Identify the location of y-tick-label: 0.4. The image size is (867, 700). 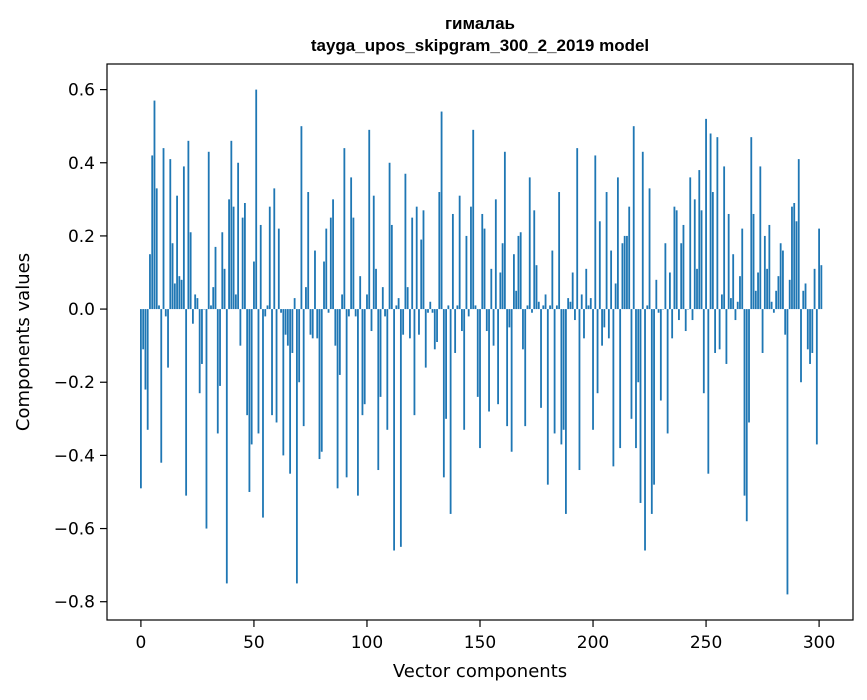
(81, 164).